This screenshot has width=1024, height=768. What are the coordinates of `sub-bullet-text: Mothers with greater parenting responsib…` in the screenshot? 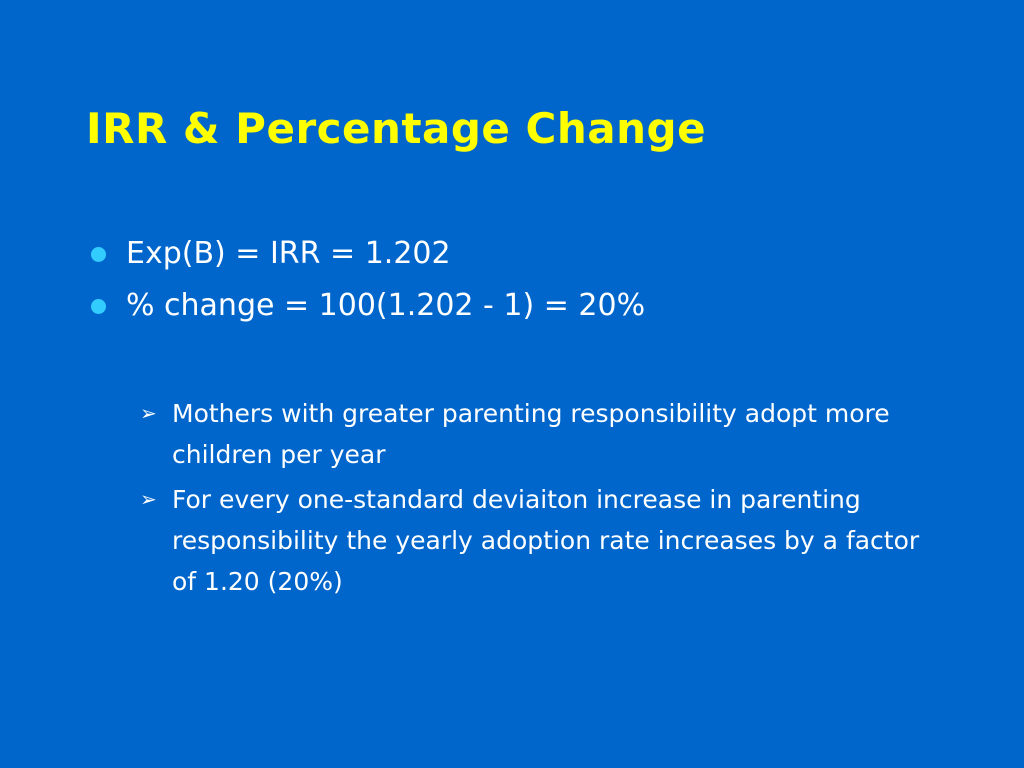 It's located at (531, 434).